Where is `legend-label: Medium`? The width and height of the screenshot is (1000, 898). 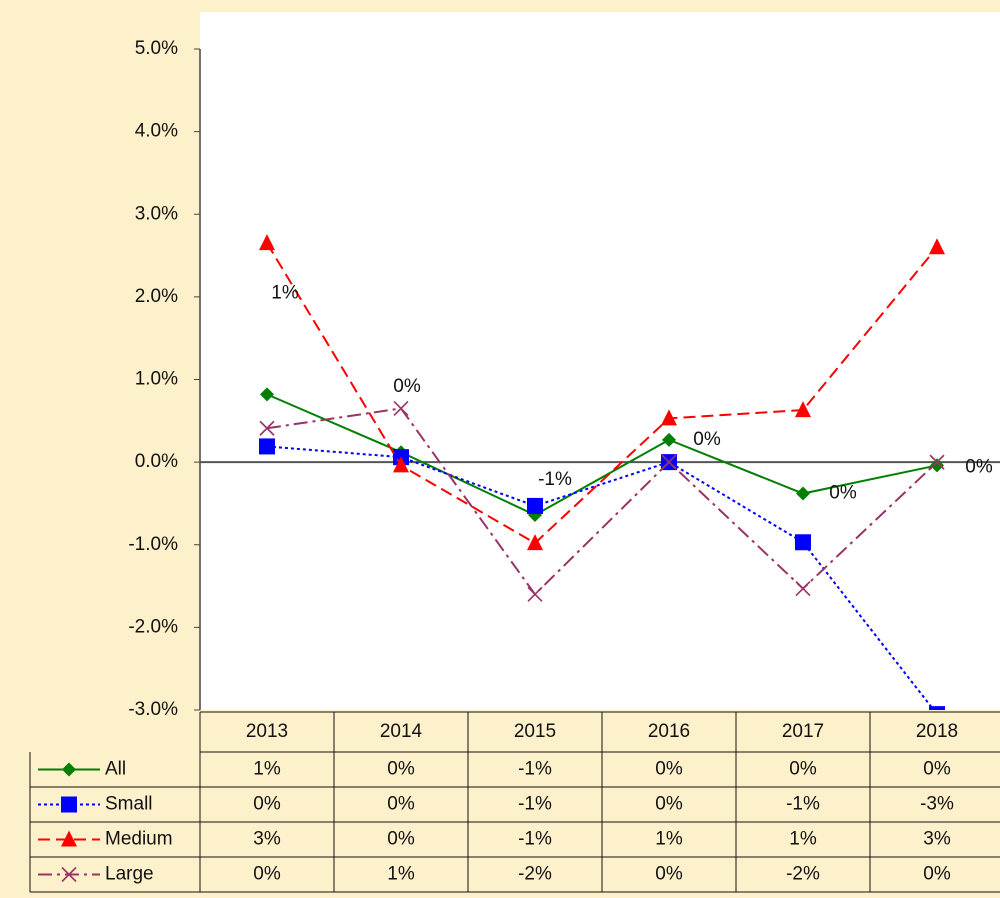 legend-label: Medium is located at coordinates (139, 839).